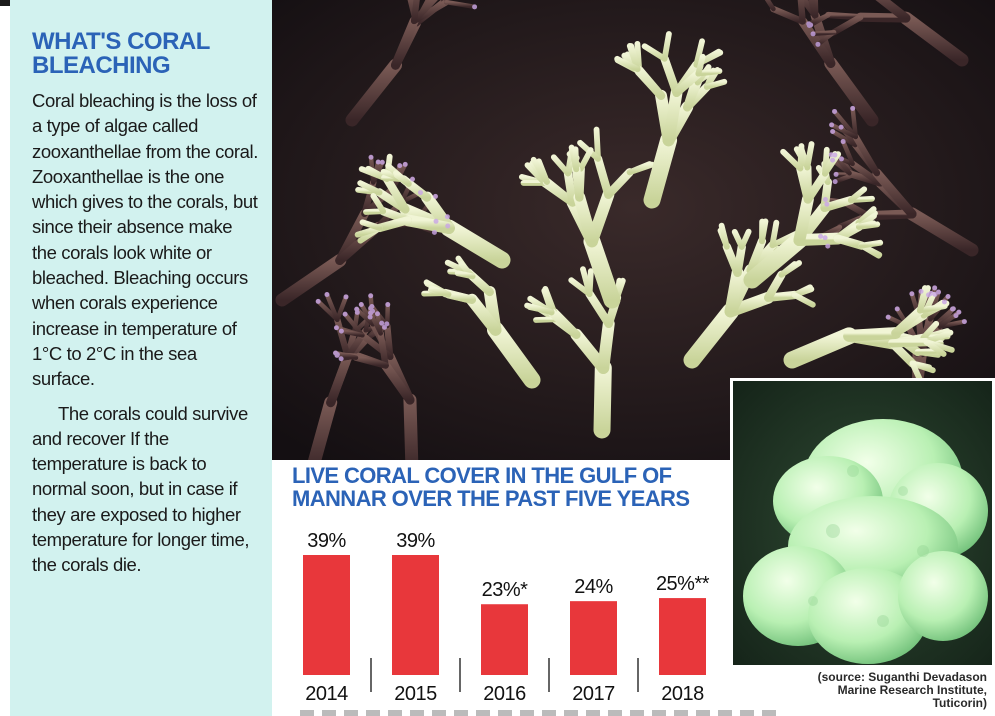  Describe the element at coordinates (415, 541) in the screenshot. I see `value-label-2015: 39%` at that location.